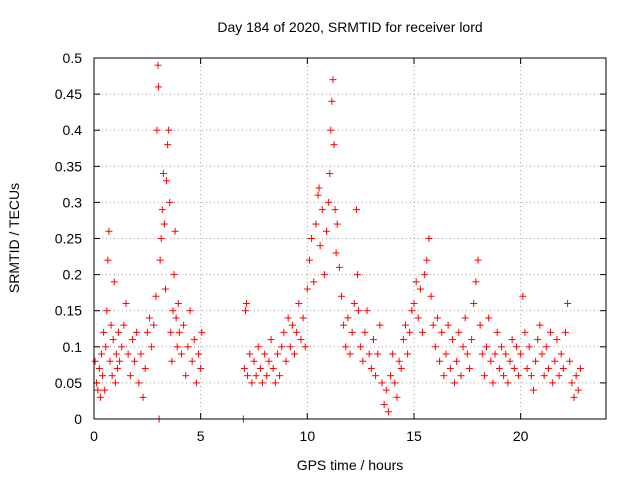  What do you see at coordinates (350, 465) in the screenshot?
I see `x-axis-label: GPS time / hours` at bounding box center [350, 465].